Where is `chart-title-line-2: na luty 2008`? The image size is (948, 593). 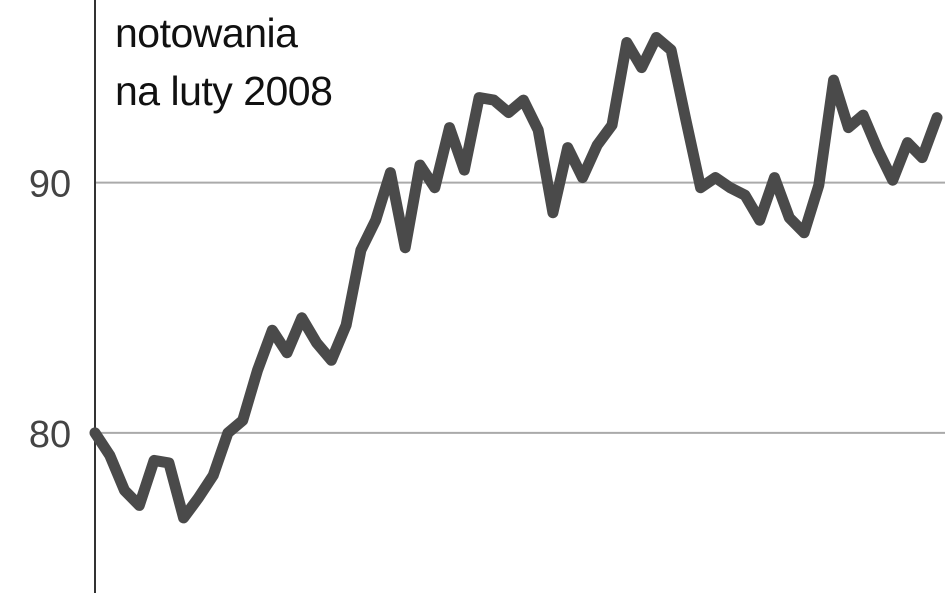
chart-title-line-2: na luty 2008 is located at coordinates (224, 91).